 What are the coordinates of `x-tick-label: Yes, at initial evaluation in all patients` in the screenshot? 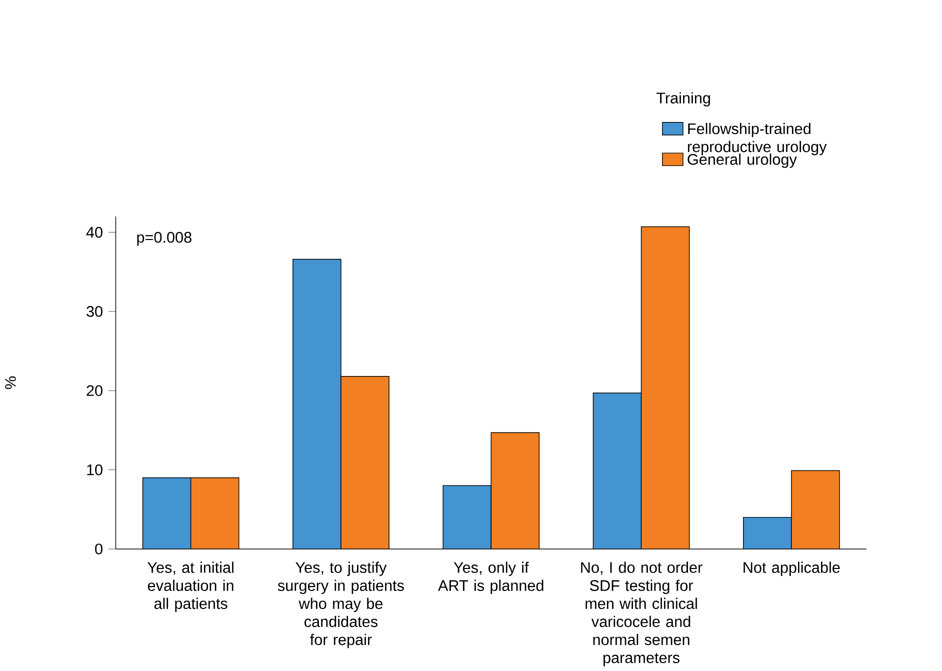 It's located at (191, 587).